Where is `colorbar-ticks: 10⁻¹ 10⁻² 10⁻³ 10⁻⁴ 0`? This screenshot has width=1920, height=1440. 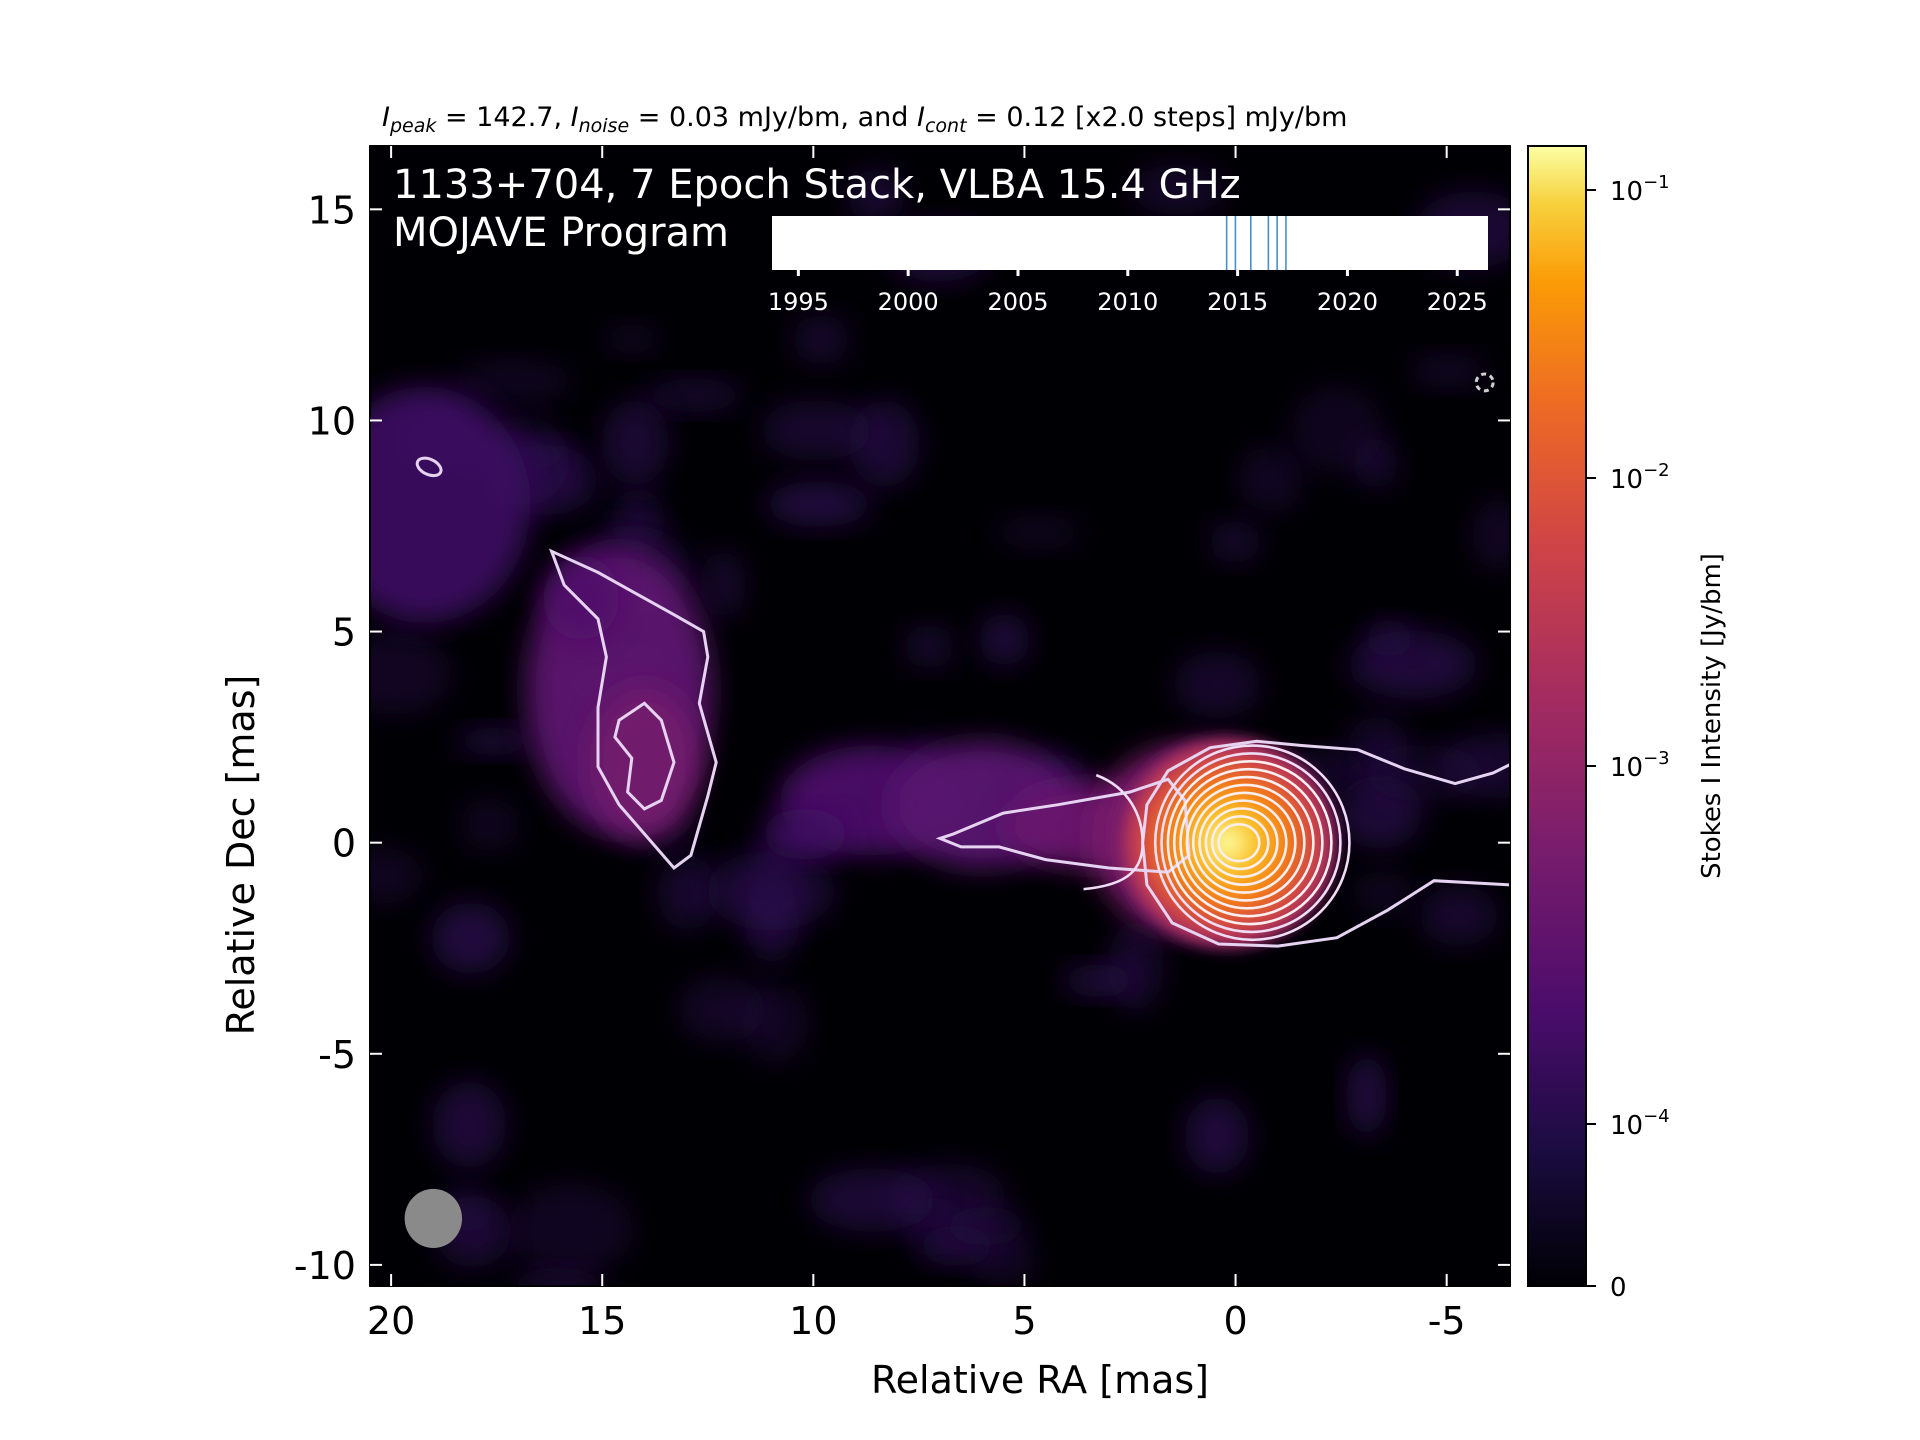
colorbar-ticks: 10⁻¹ 10⁻² 10⁻³ 10⁻⁴ 0 is located at coordinates (1628, 737).